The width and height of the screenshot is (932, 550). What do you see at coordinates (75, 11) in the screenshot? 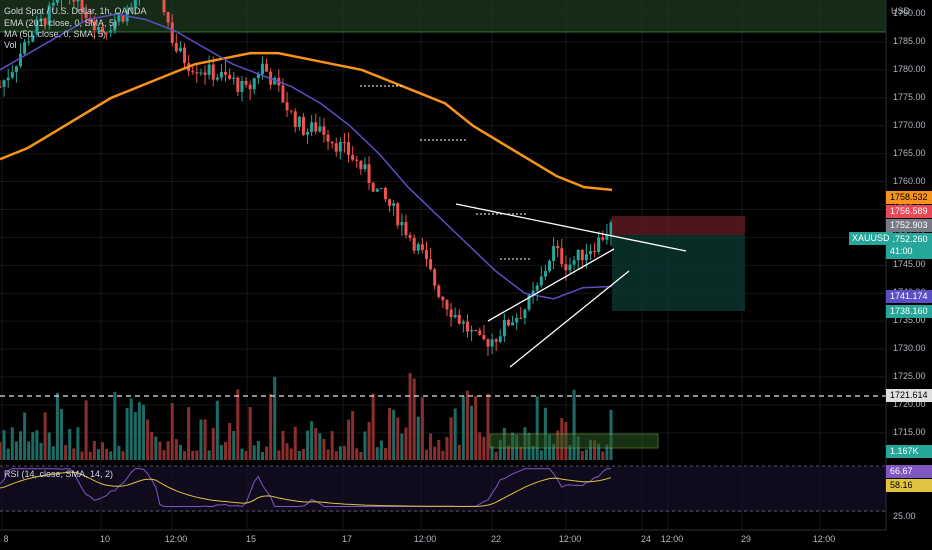
I see `symbol-title: Gold Spot / U.S. Dollar, 1h, OANDA` at bounding box center [75, 11].